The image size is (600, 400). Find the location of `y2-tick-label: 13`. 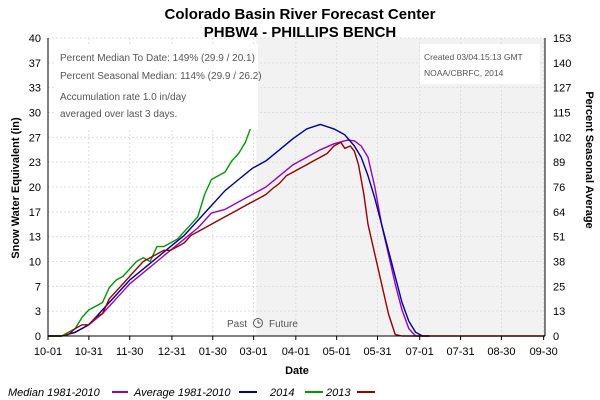

y2-tick-label: 13 is located at coordinates (559, 312).